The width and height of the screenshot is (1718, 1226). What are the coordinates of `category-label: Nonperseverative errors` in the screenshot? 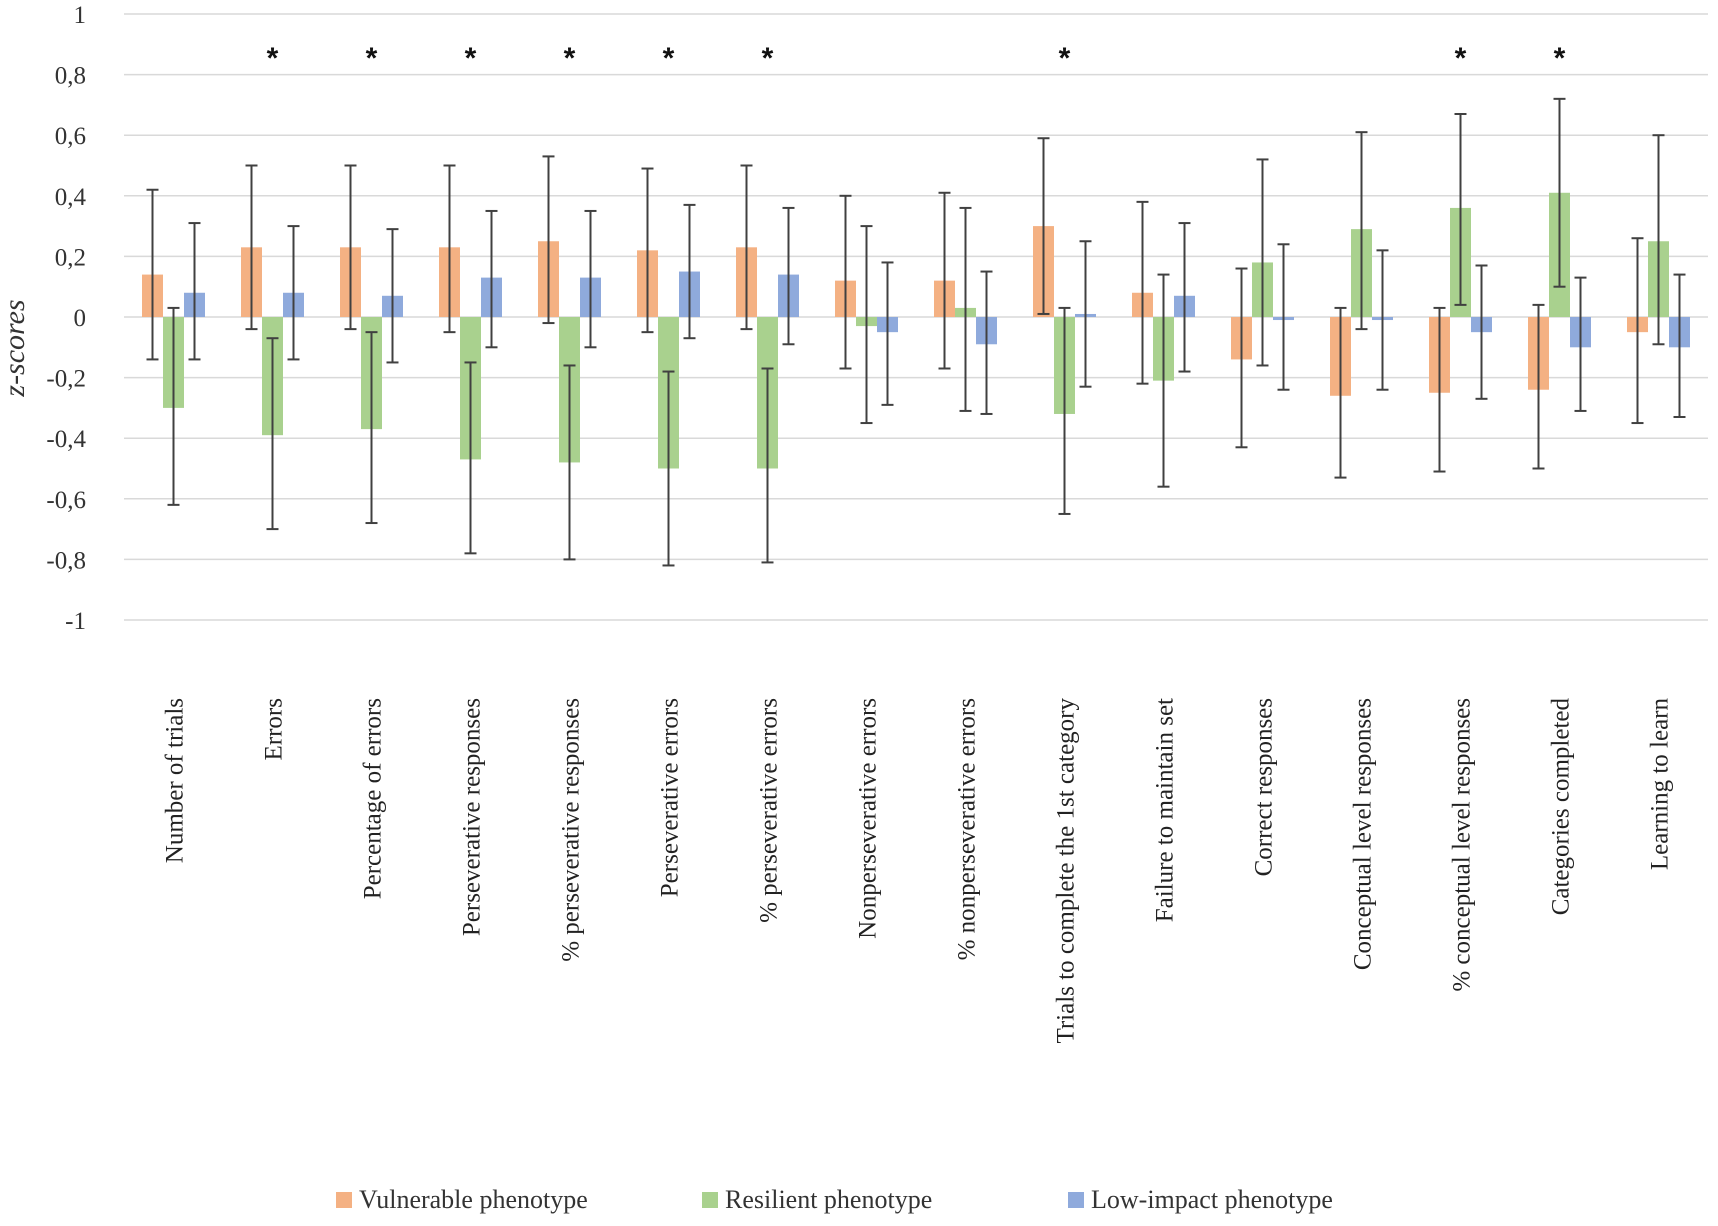 It's located at (868, 818).